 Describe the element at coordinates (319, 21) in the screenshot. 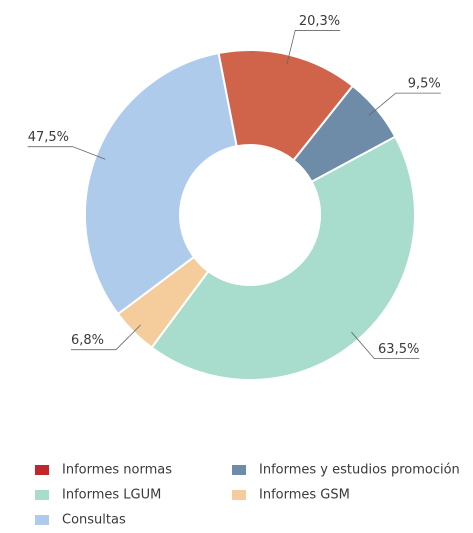

I see `value-label: 20,3%` at that location.